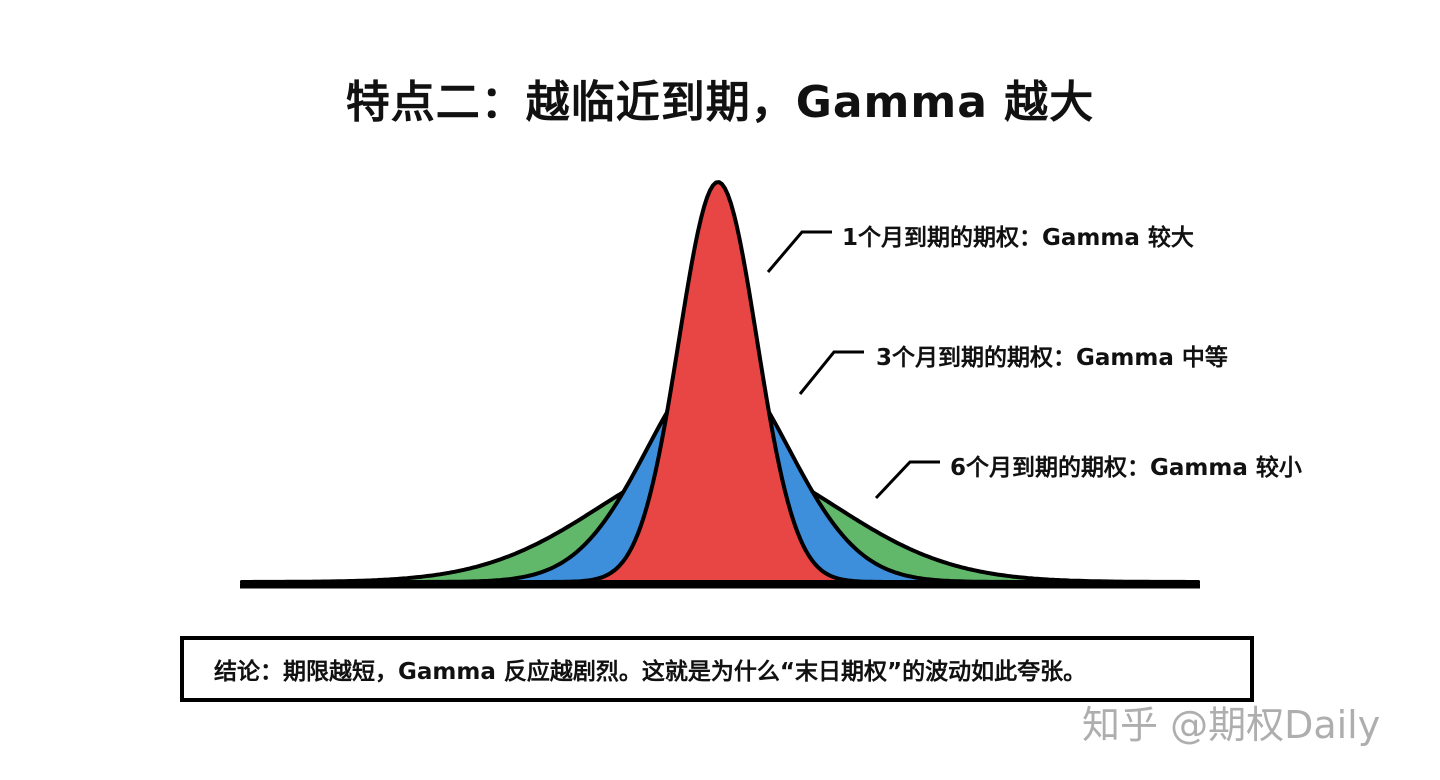  What do you see at coordinates (831, 372) in the screenshot?
I see `leader-line-3m` at bounding box center [831, 372].